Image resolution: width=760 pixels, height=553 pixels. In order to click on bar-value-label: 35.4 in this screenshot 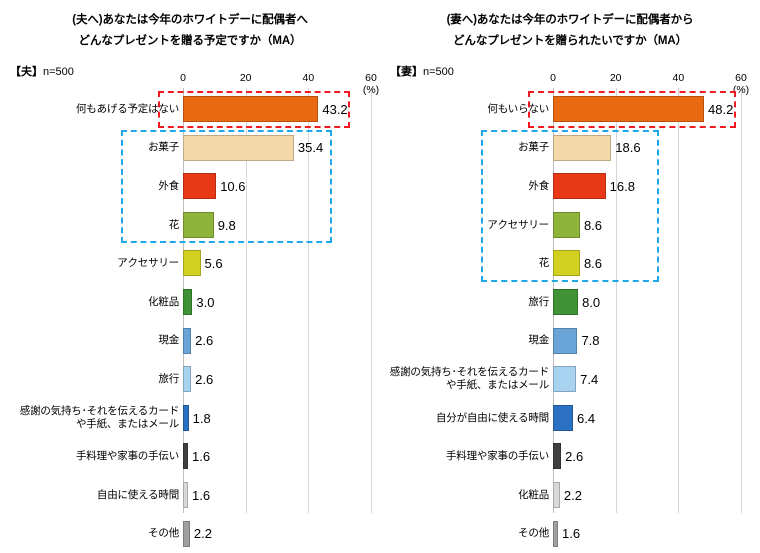, I will do `click(310, 148)`.